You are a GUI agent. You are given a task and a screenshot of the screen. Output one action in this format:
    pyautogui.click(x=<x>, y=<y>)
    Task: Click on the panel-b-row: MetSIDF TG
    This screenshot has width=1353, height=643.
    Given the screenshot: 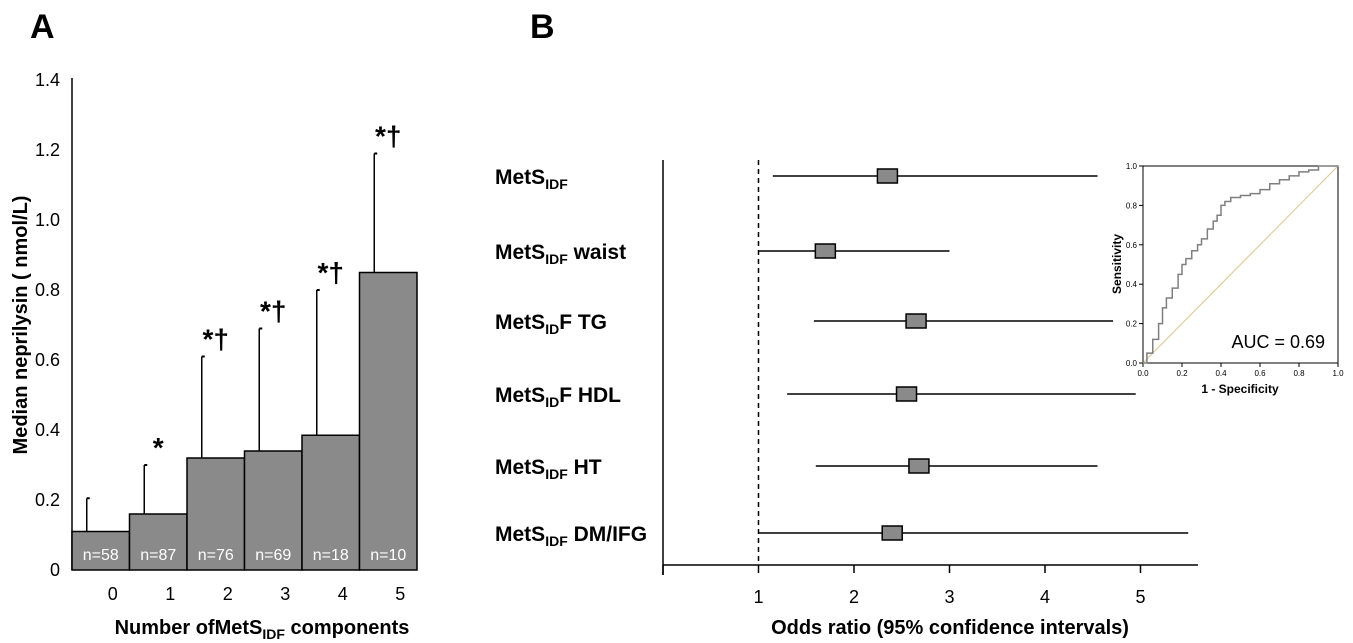 What is the action you would take?
    pyautogui.click(x=842, y=324)
    